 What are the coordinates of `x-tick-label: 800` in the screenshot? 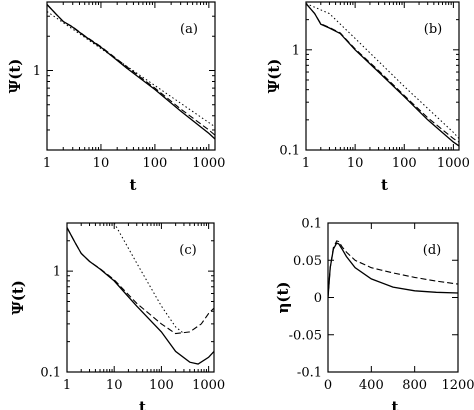 It's located at (414, 385).